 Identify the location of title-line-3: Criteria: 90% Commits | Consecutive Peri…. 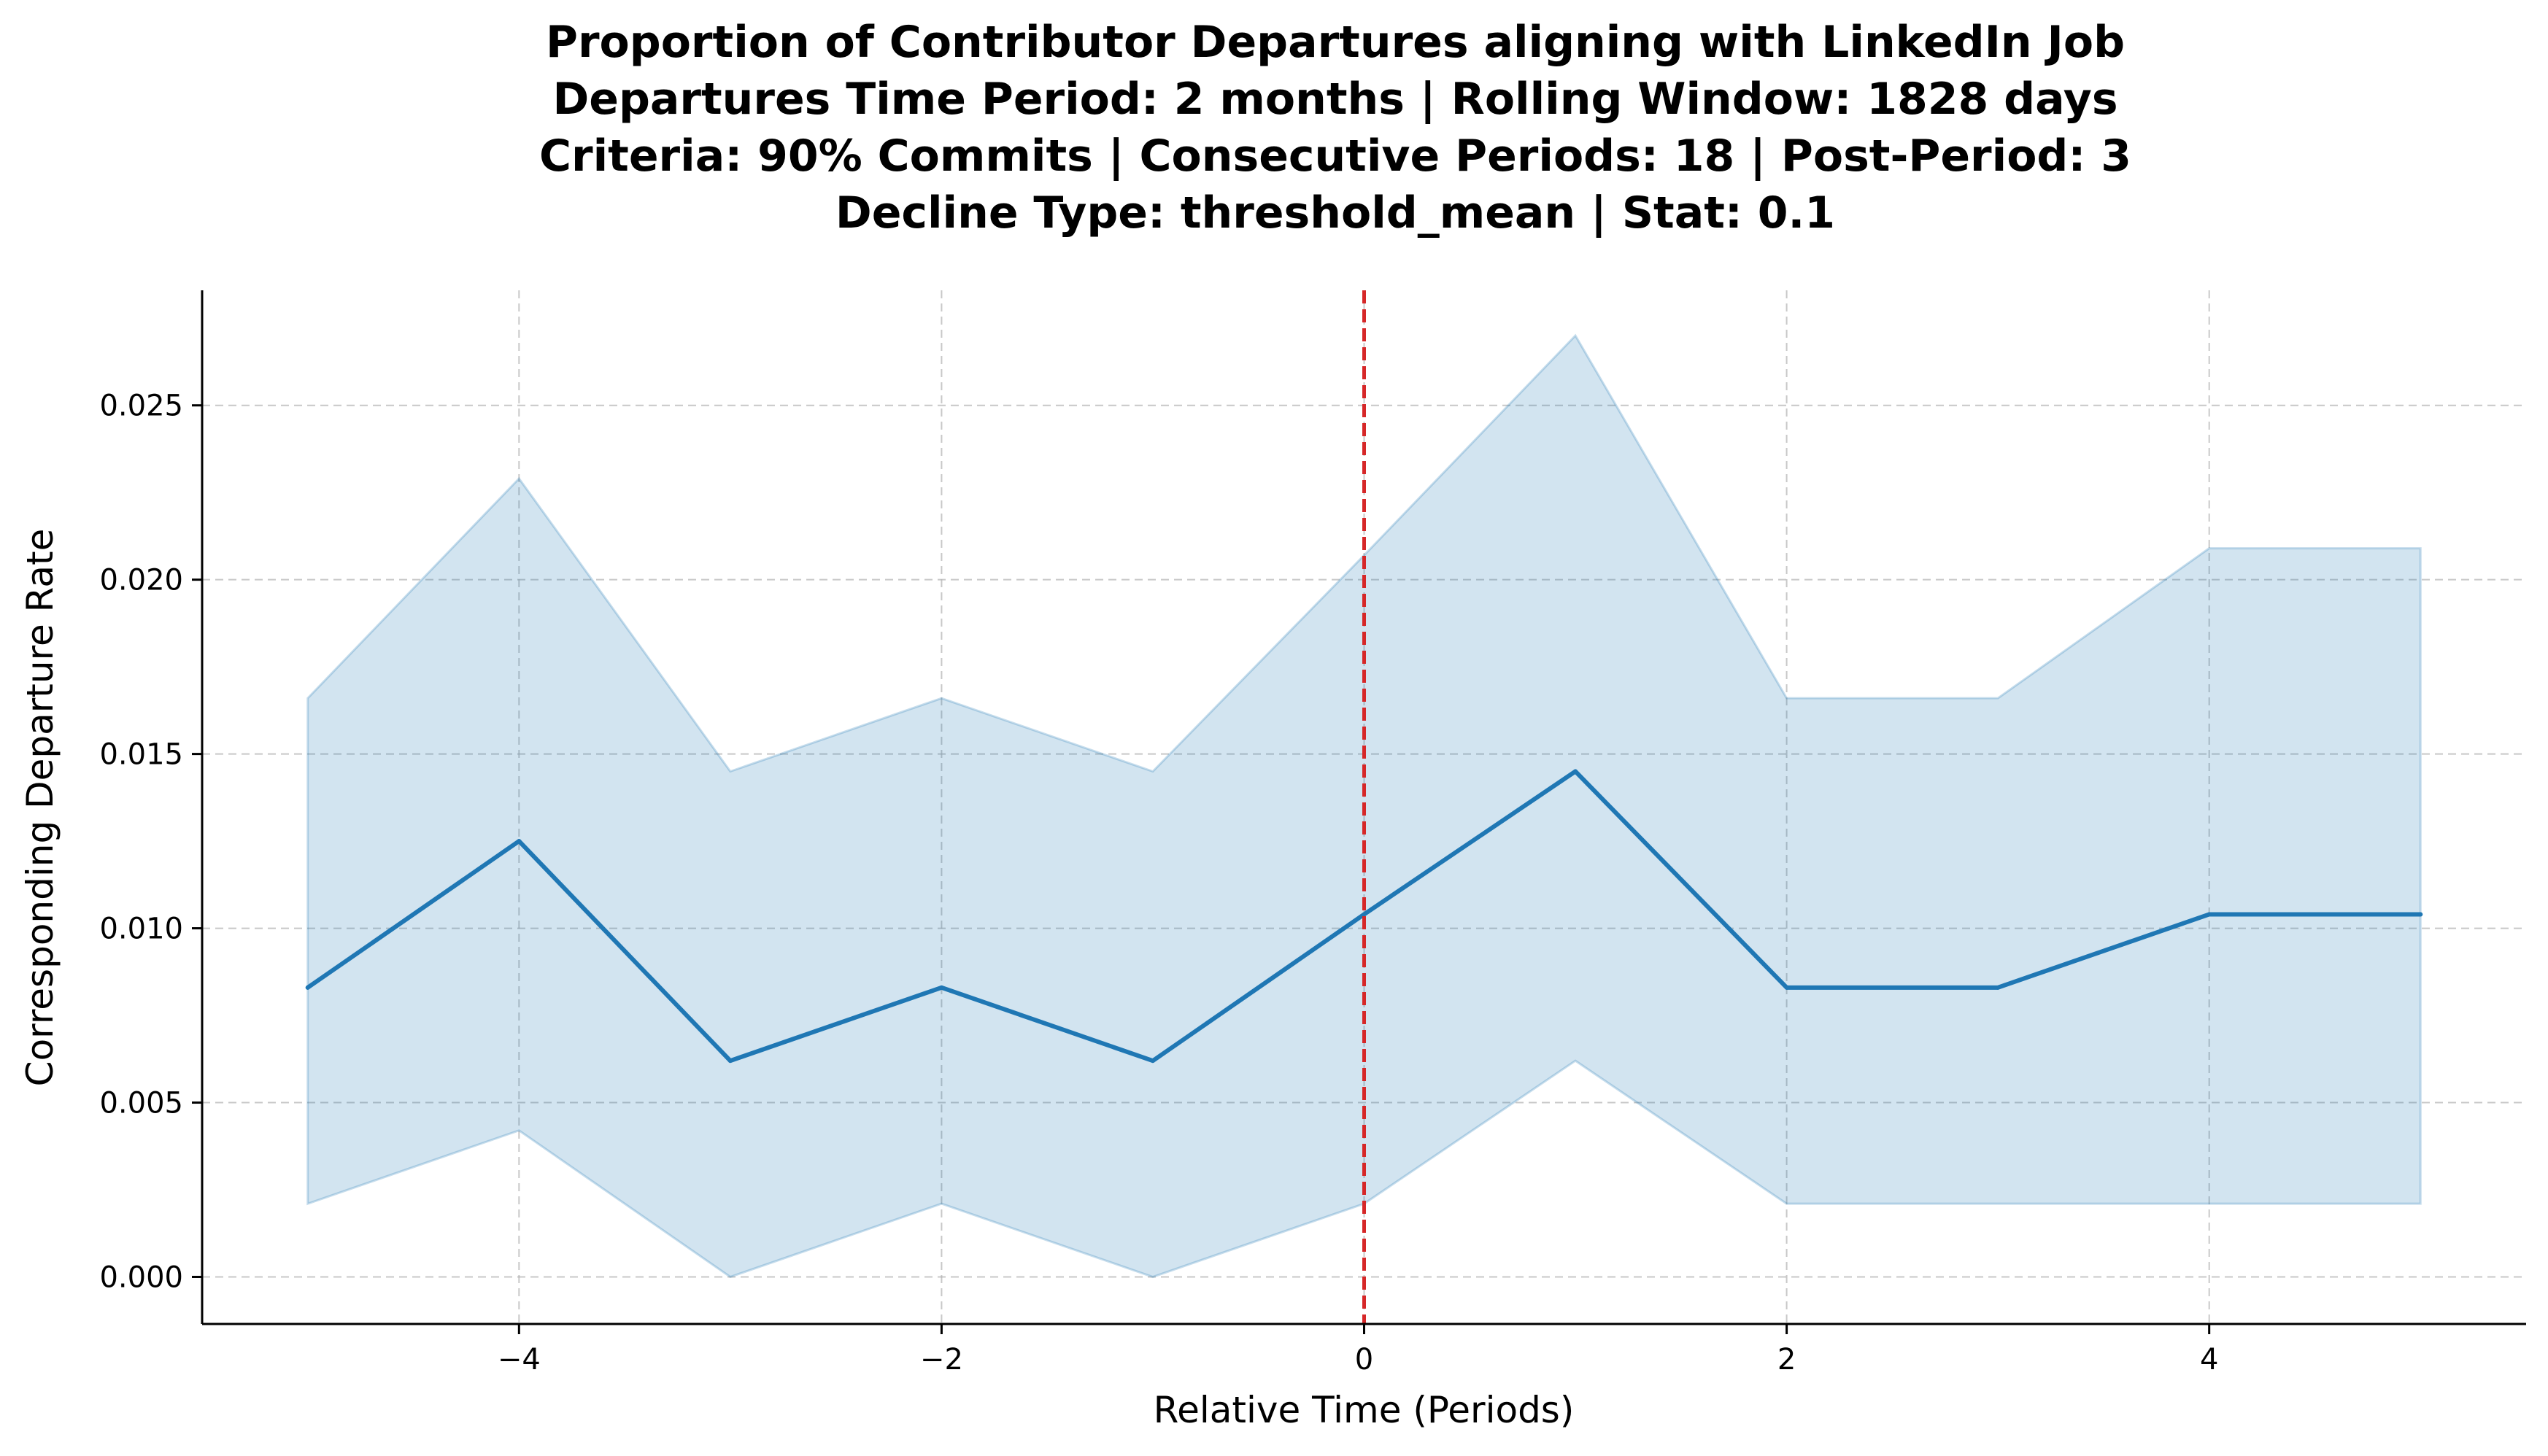
(1335, 156).